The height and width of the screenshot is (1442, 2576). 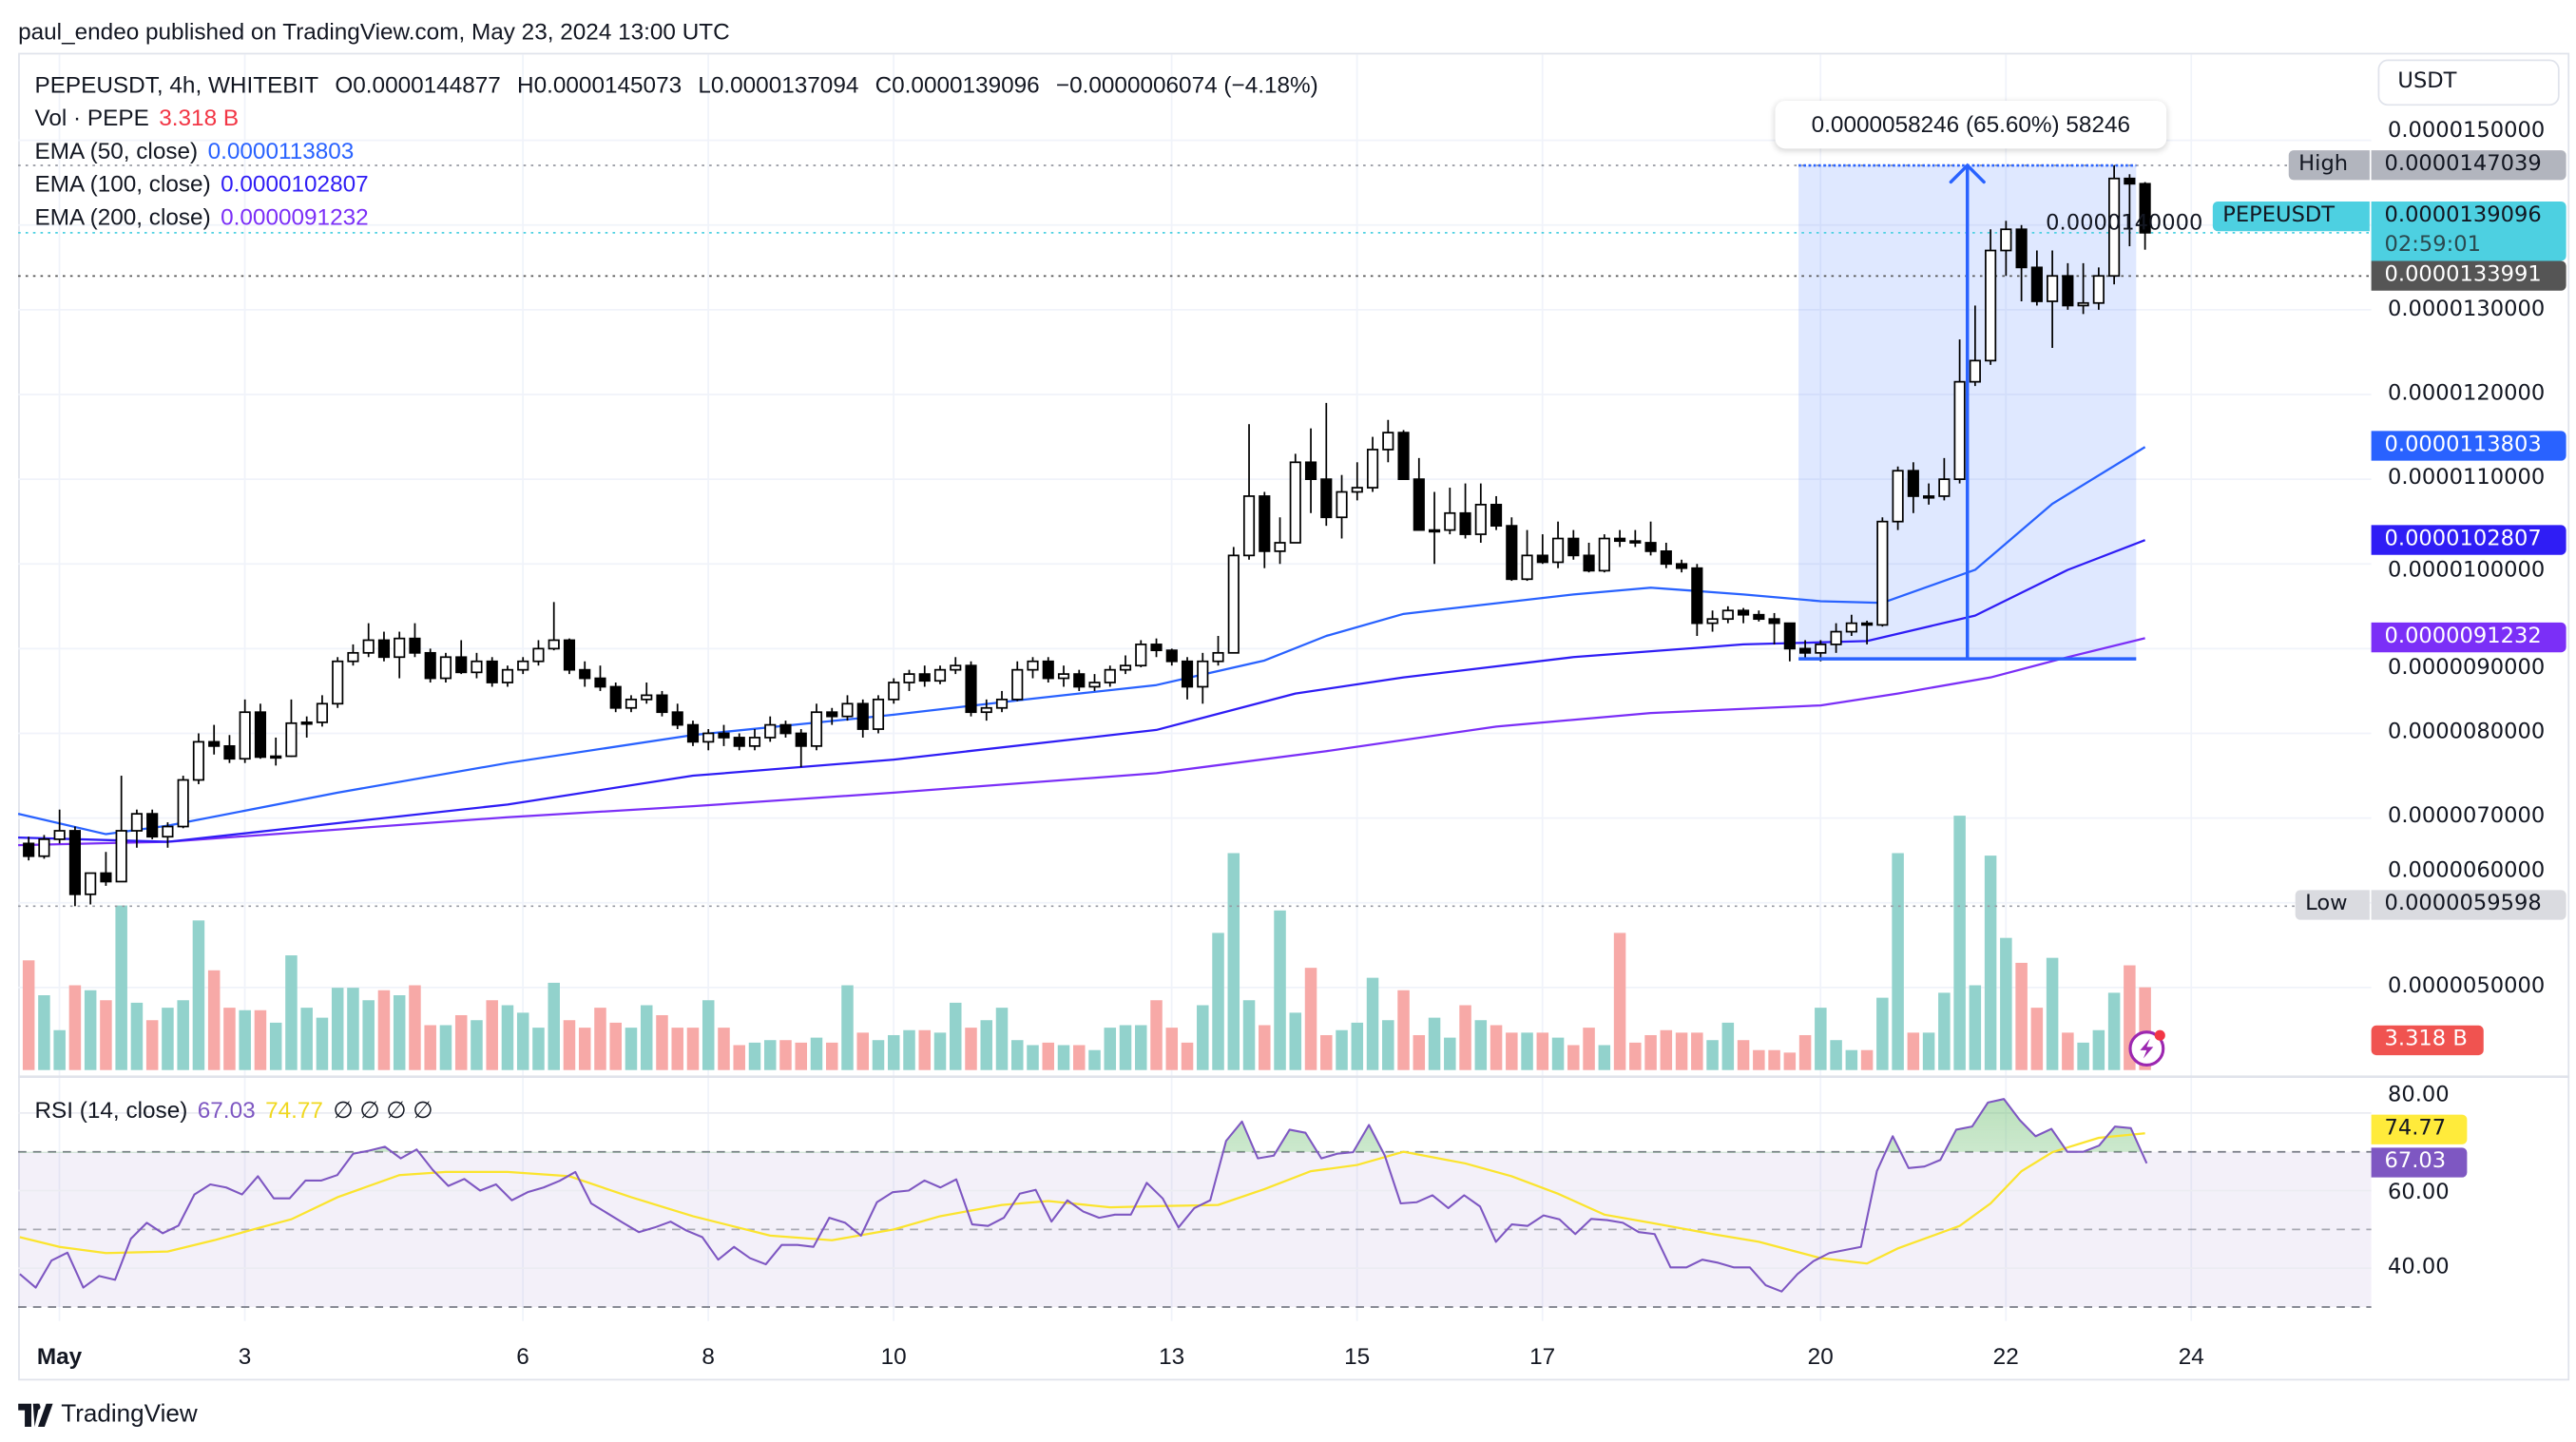 I want to click on ema100-legend: EMA (100, close) 0.0000102807, so click(x=206, y=184).